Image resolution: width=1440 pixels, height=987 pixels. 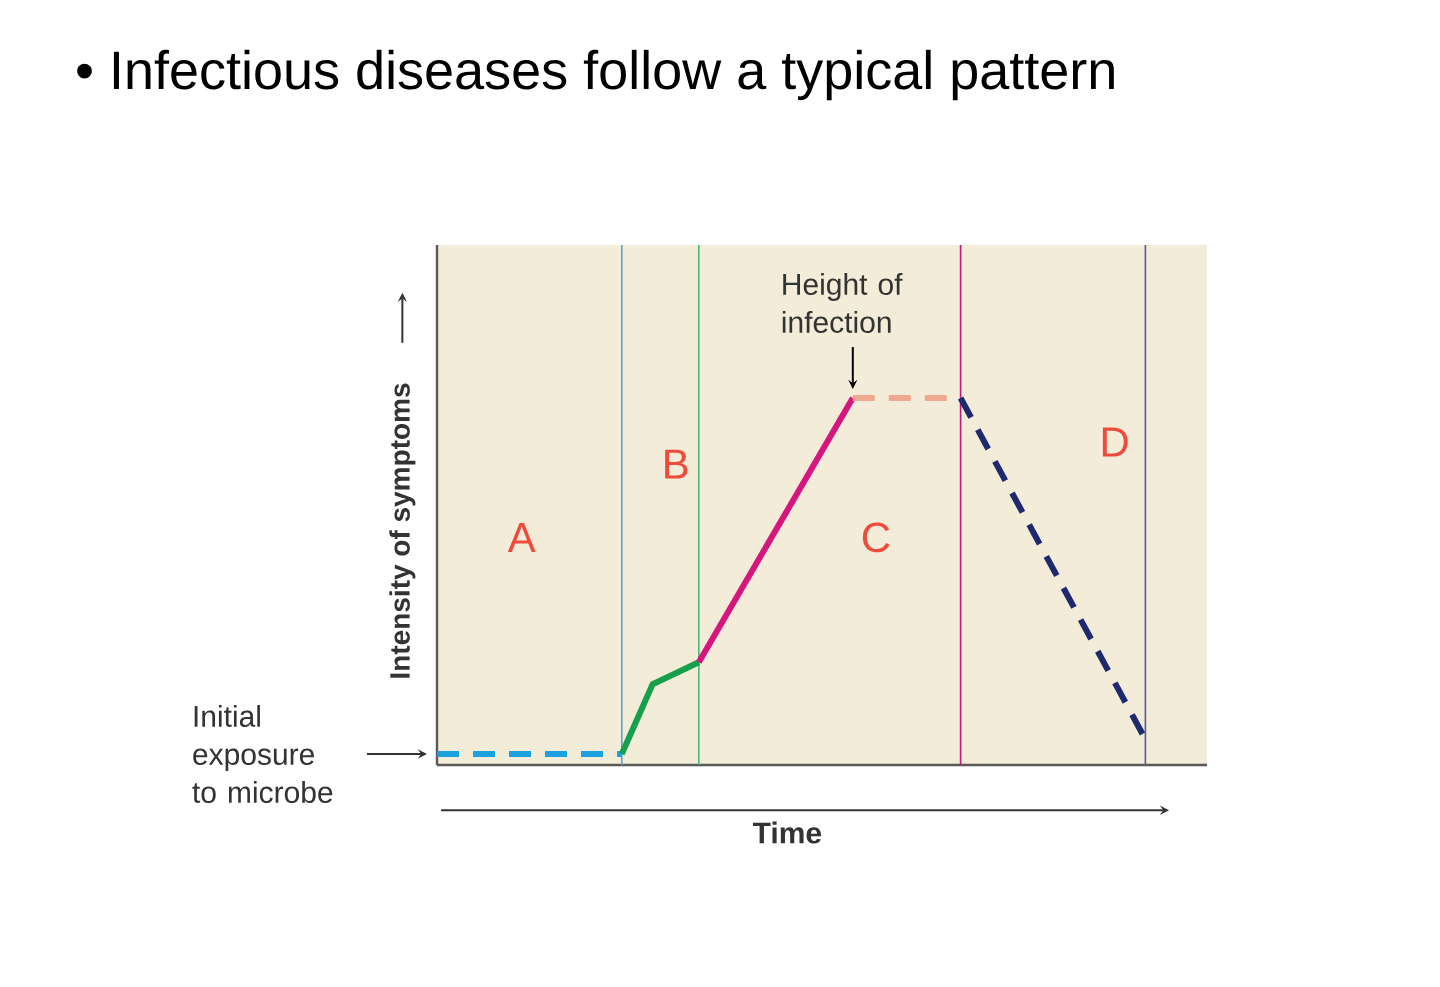 I want to click on y-axis-title: Intensity of symptoms, so click(x=402, y=530).